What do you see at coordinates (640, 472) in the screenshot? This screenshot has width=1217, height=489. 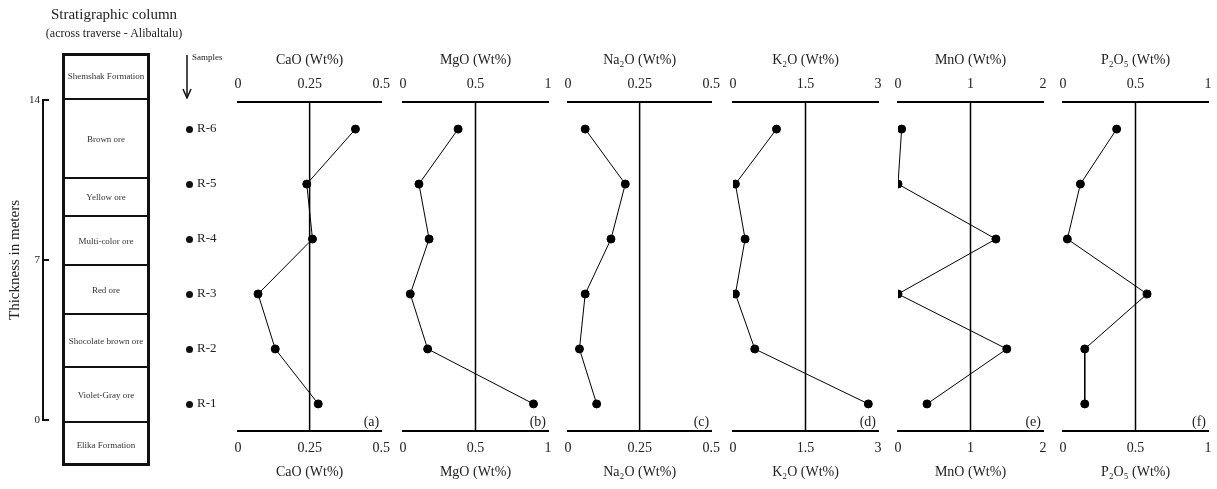 I see `x-axis-title: Na₂O (Wt%)` at bounding box center [640, 472].